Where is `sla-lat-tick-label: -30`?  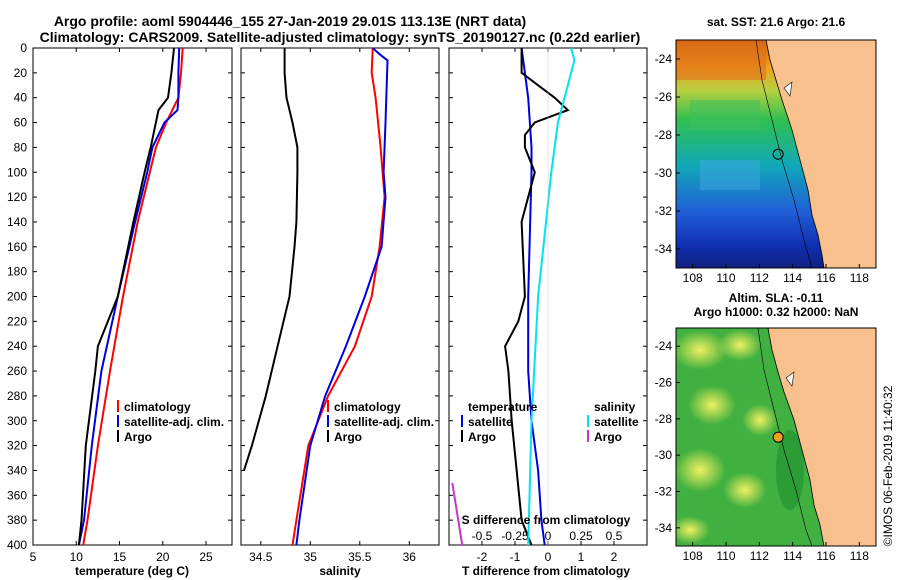 sla-lat-tick-label: -30 is located at coordinates (664, 455).